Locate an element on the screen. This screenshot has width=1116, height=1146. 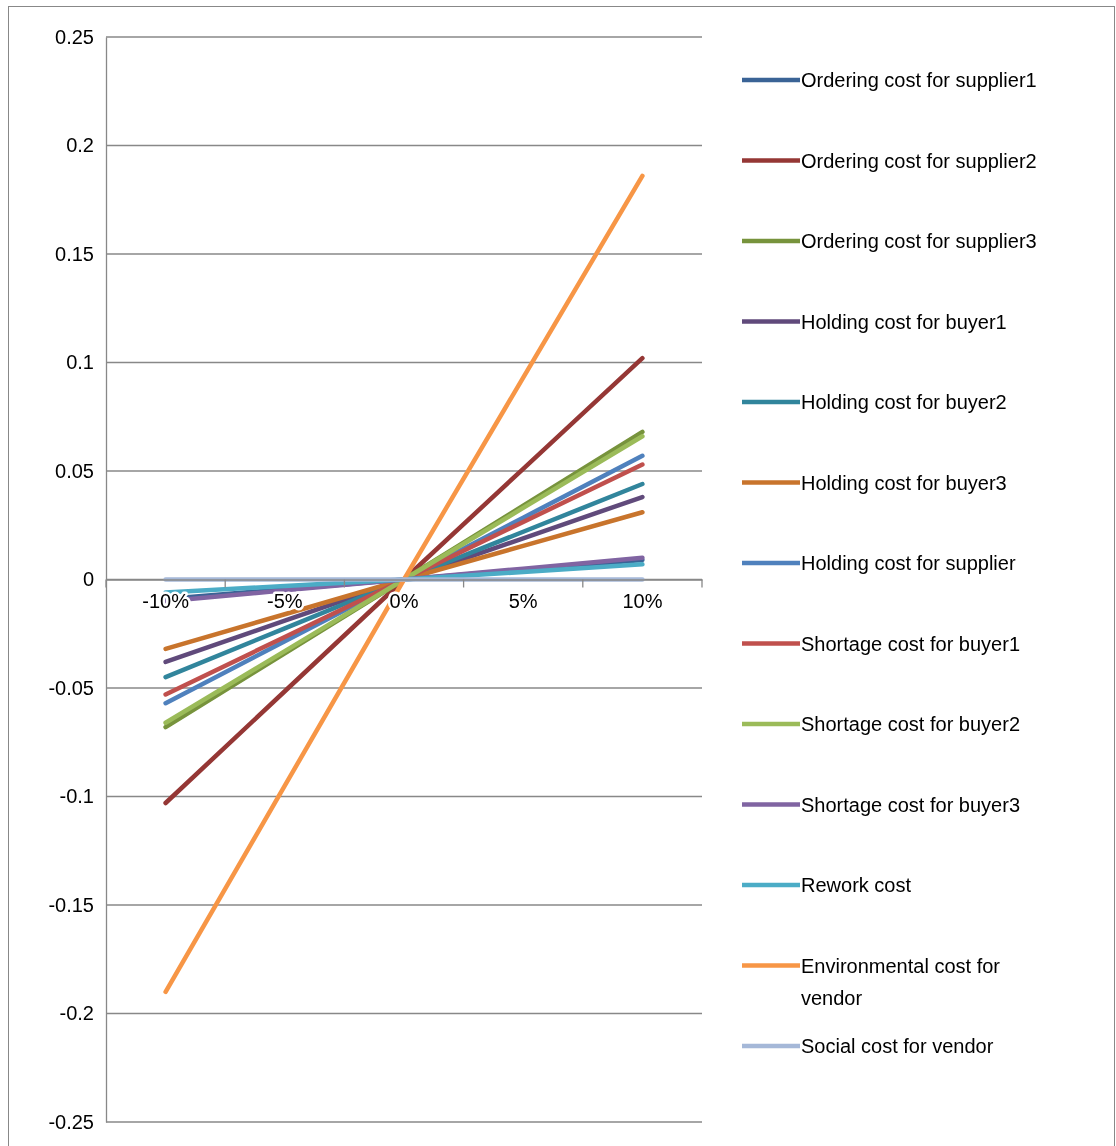
legend-label: Ordering cost for supplier1 is located at coordinates (919, 80).